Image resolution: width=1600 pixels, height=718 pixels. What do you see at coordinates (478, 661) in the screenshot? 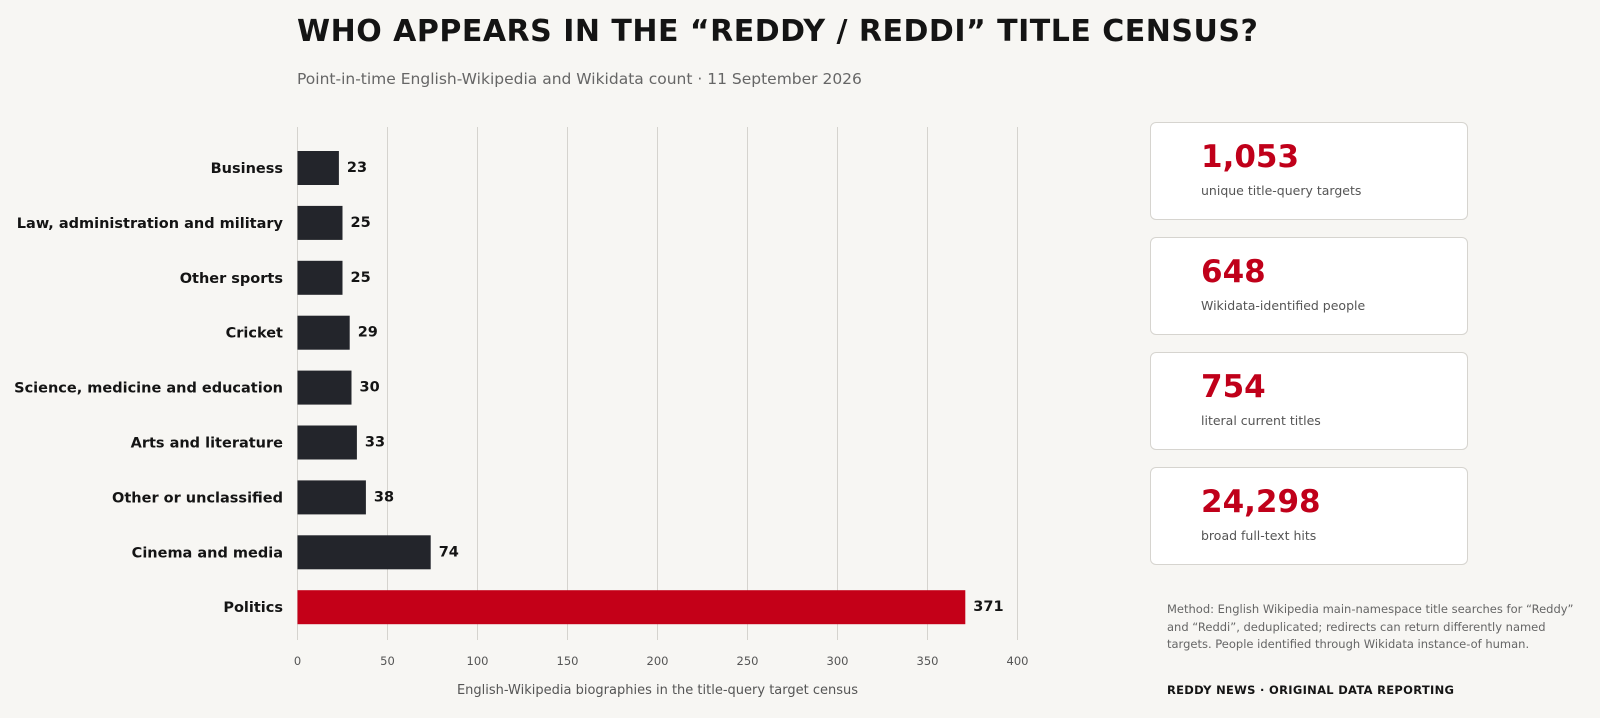
I see `x-tick-label: 100` at bounding box center [478, 661].